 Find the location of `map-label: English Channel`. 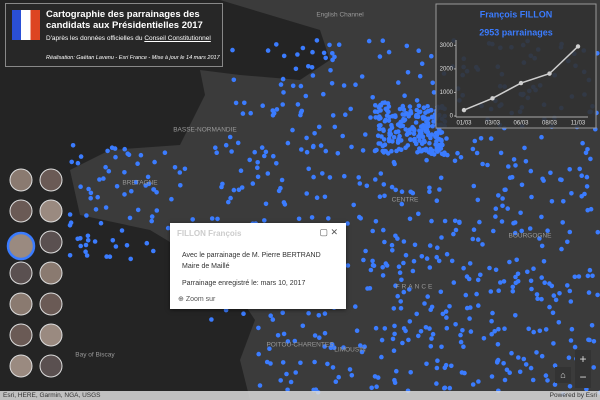

map-label: English Channel is located at coordinates (340, 15).